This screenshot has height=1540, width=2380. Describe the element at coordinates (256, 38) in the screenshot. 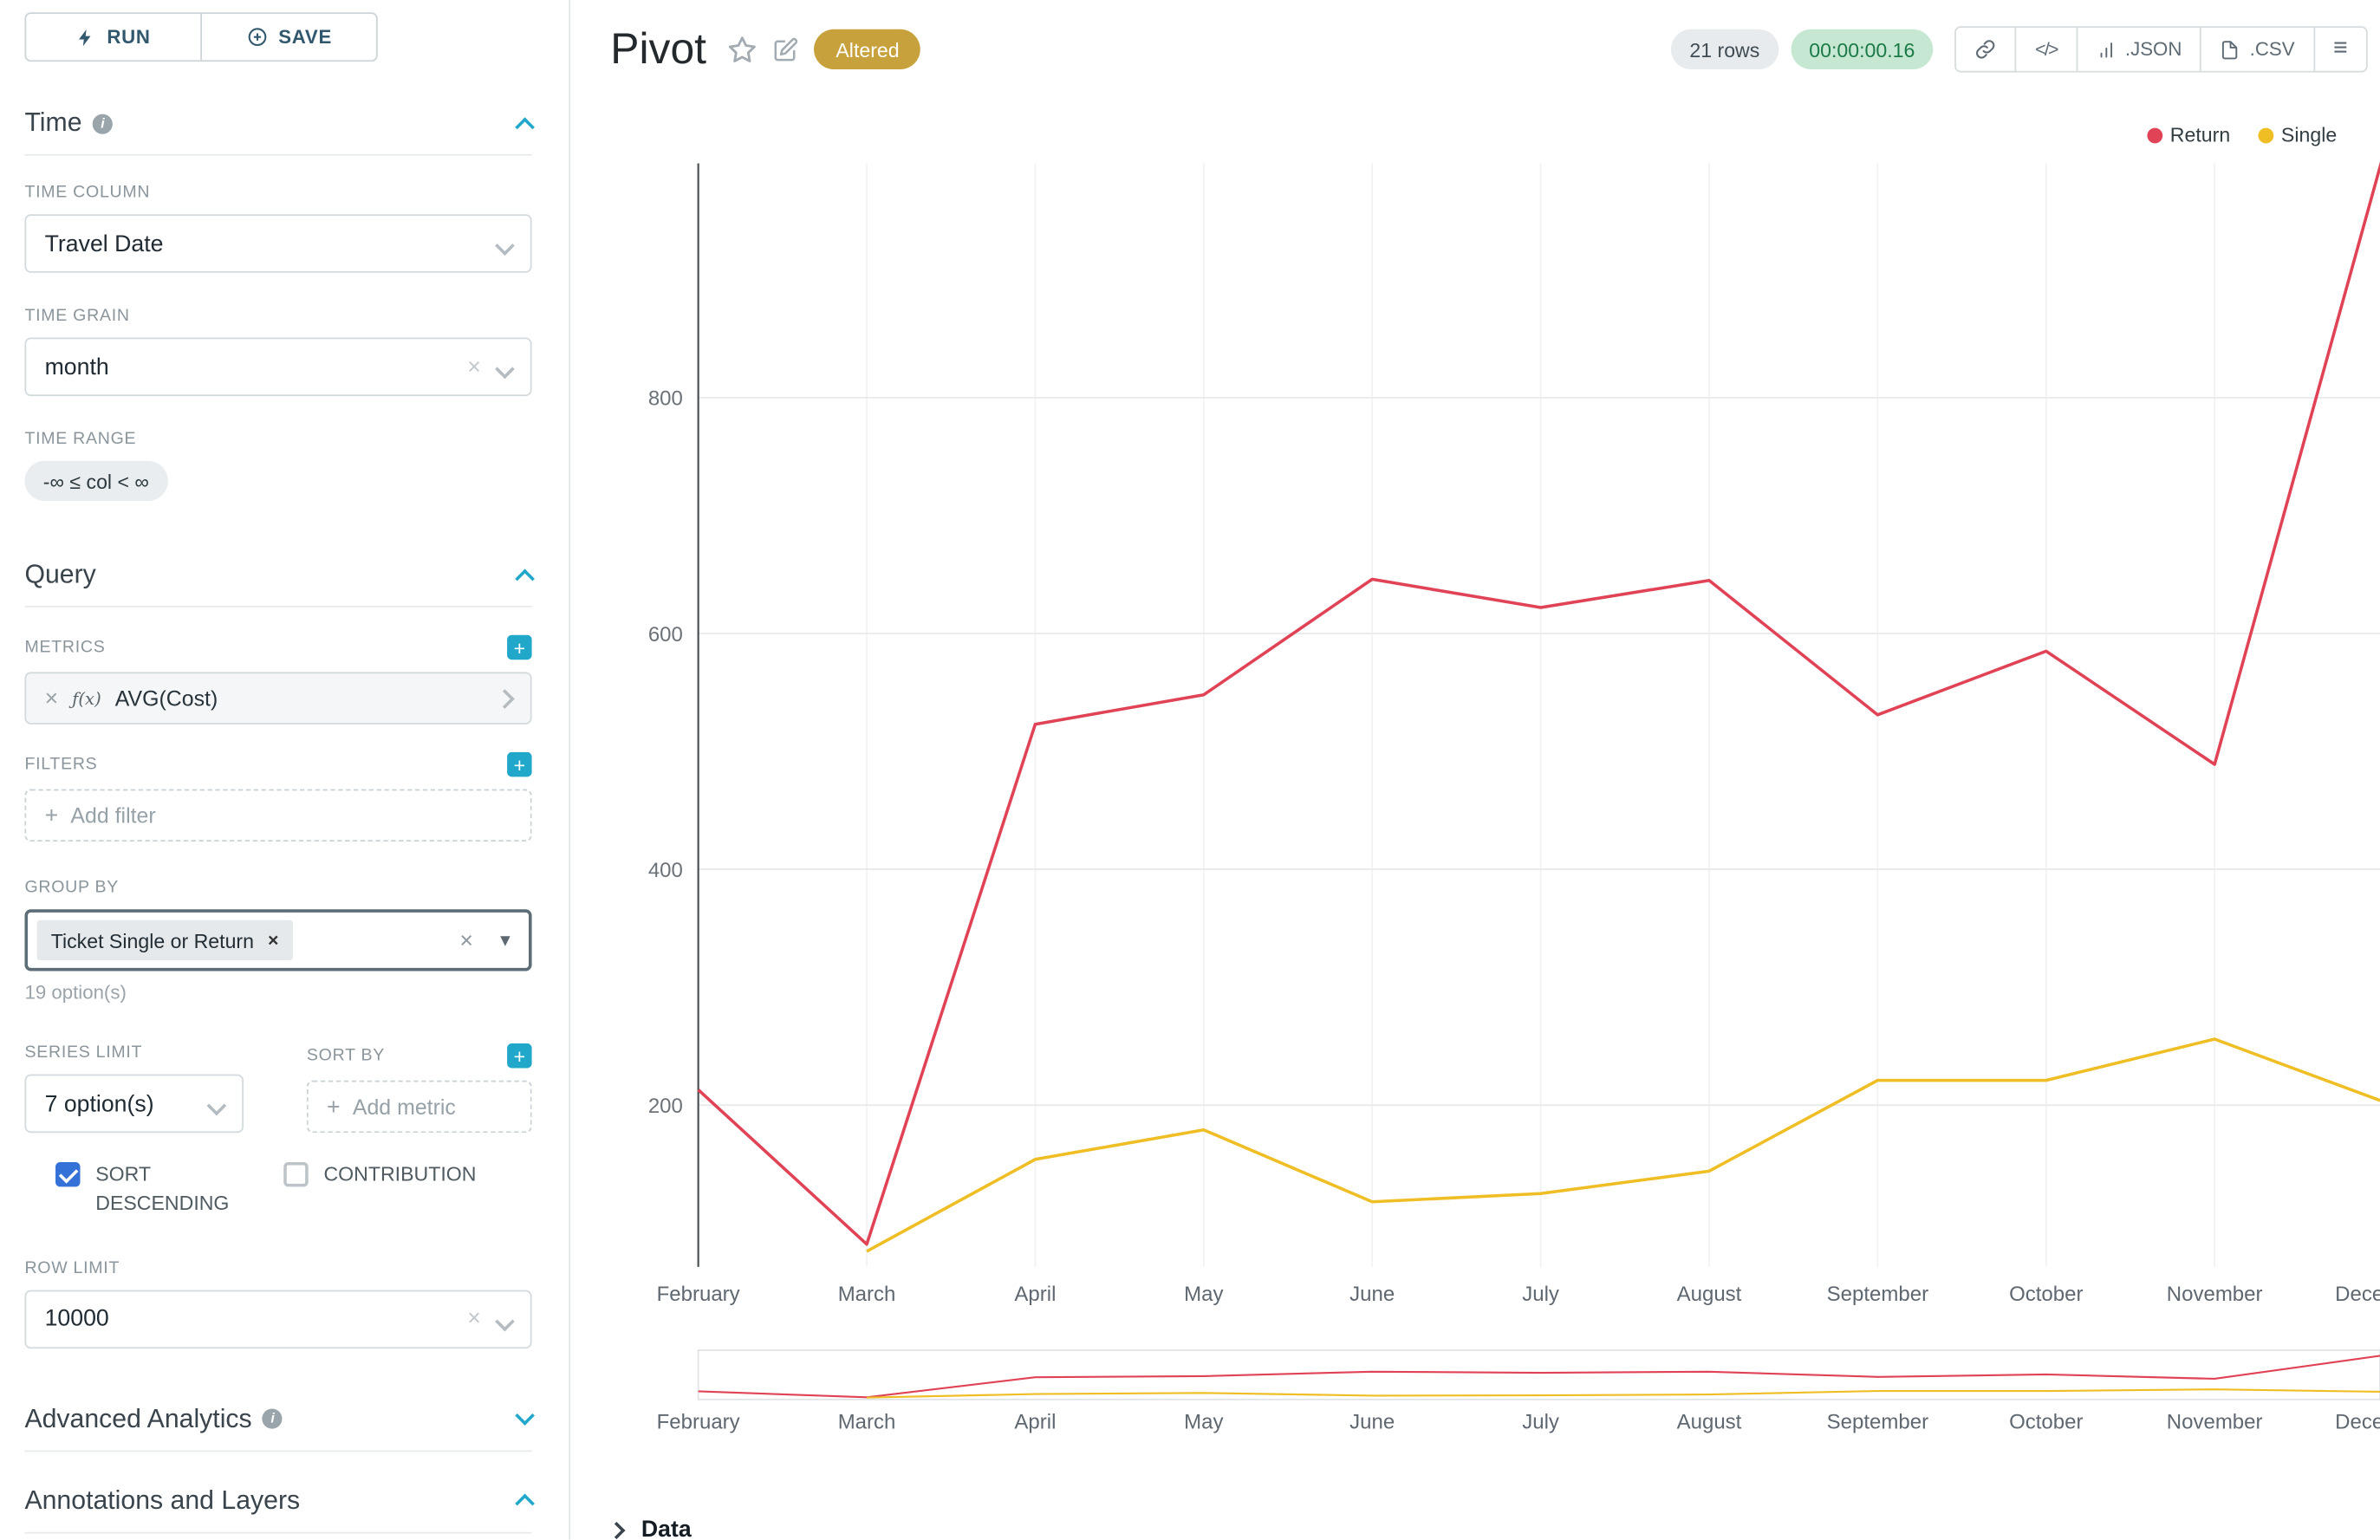

I see `circle-plus-icon` at that location.